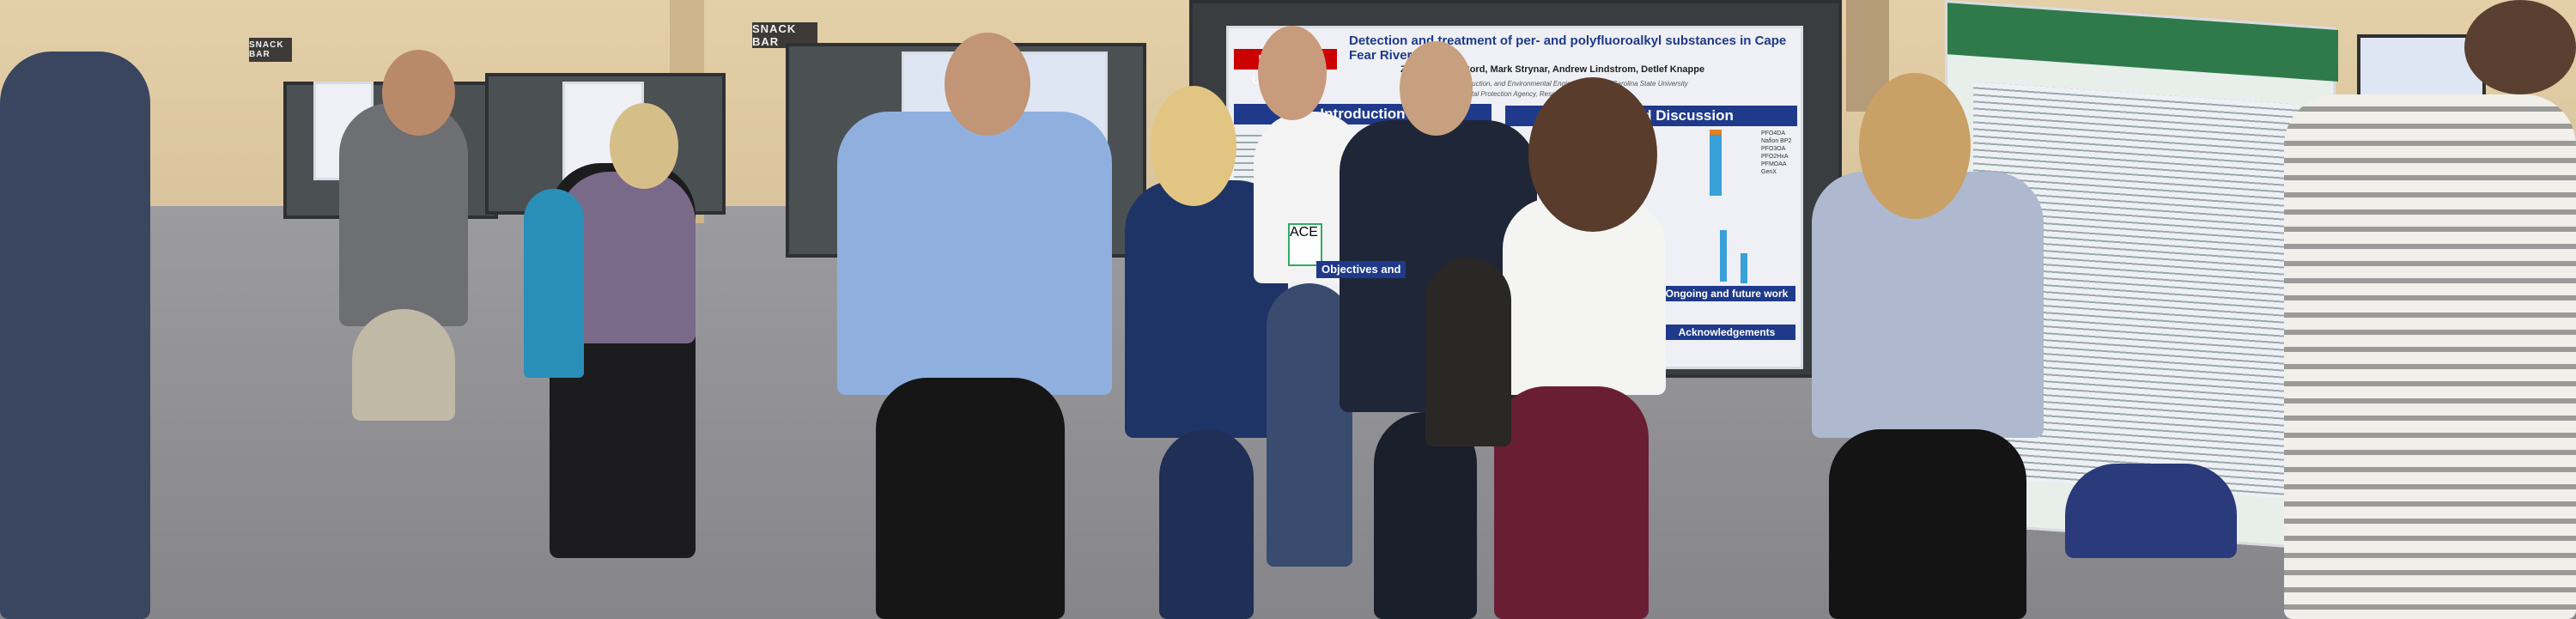  I want to click on legend-item: PFO3OA, so click(1773, 149).